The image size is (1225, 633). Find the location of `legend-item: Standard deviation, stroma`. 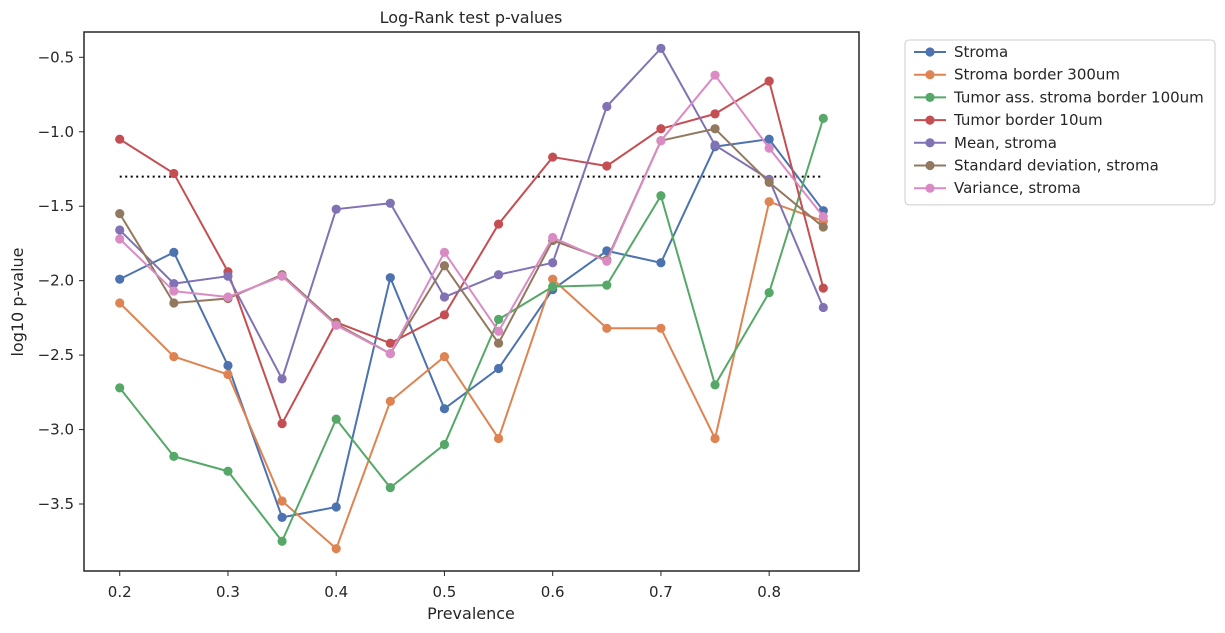

legend-item: Standard deviation, stroma is located at coordinates (1036, 166).